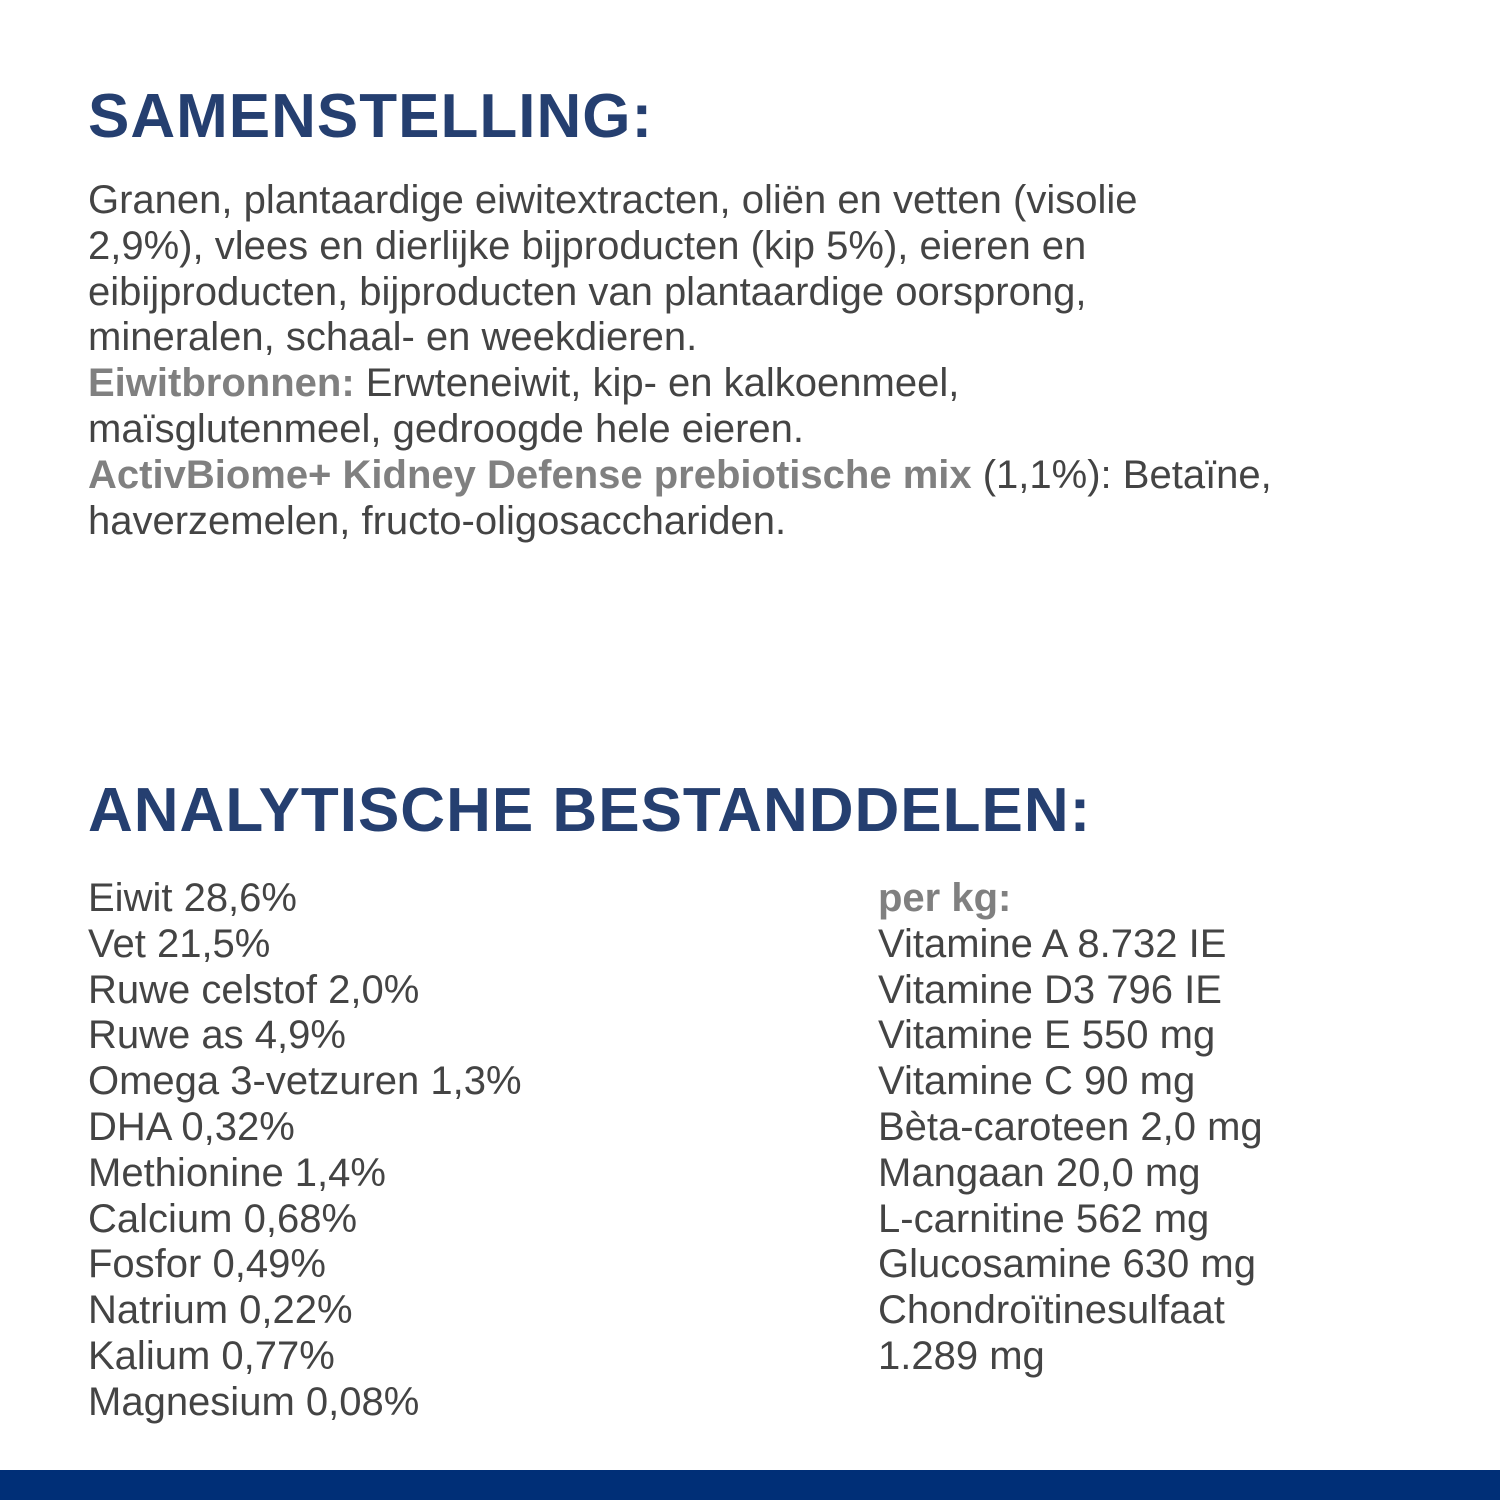  What do you see at coordinates (1121, 474) in the screenshot?
I see `prebiotic-mix-text: (1,1%): Betaïne,` at bounding box center [1121, 474].